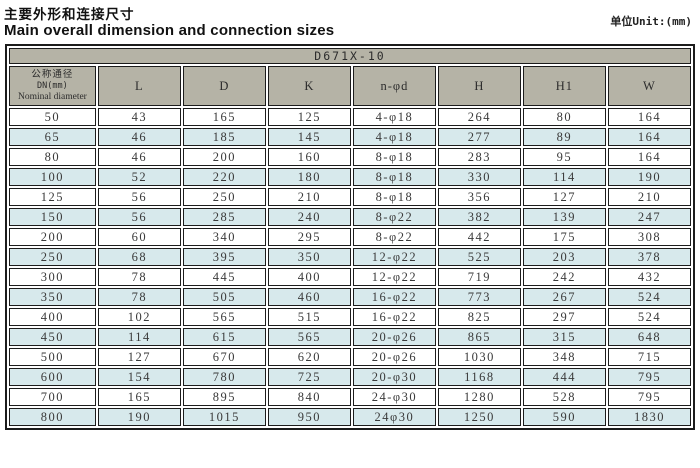 This screenshot has height=468, width=700. What do you see at coordinates (350, 257) in the screenshot?
I see `table-row: 250 68 395 350 12-φ22 525 203 378` at bounding box center [350, 257].